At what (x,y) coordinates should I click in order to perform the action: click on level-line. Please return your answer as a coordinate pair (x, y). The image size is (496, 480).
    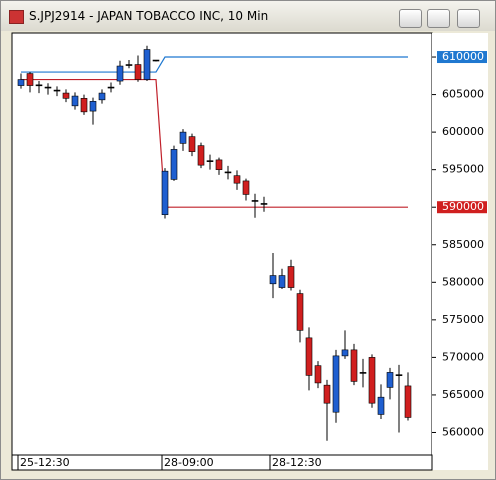
    Looking at the image, I should click on (214, 64).